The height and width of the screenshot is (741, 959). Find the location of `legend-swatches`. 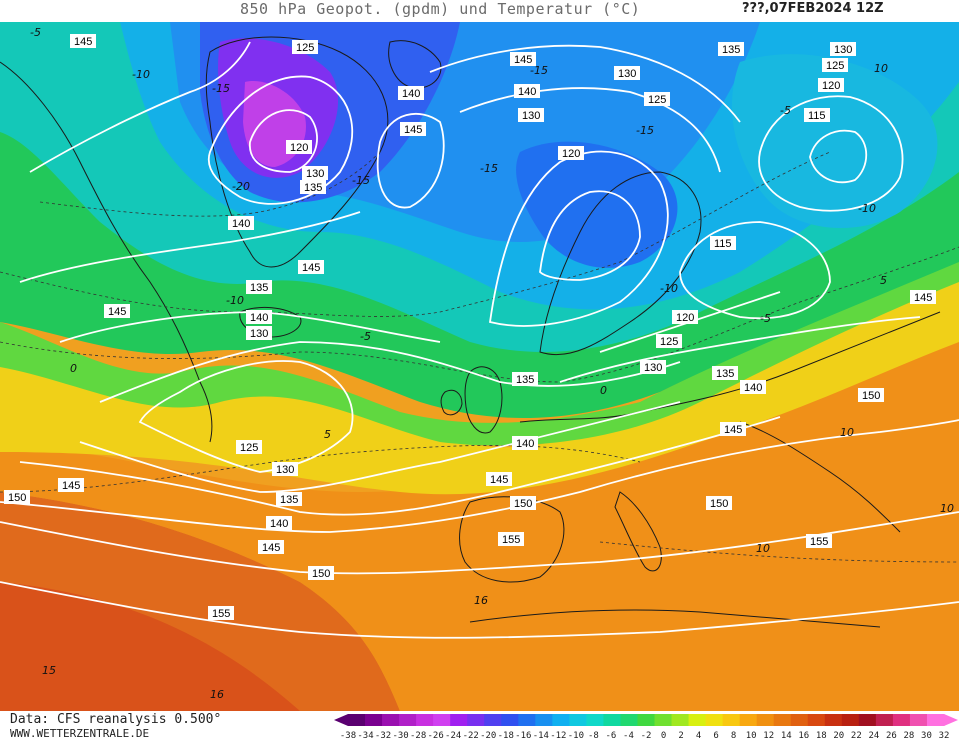

legend-swatches is located at coordinates (646, 720).